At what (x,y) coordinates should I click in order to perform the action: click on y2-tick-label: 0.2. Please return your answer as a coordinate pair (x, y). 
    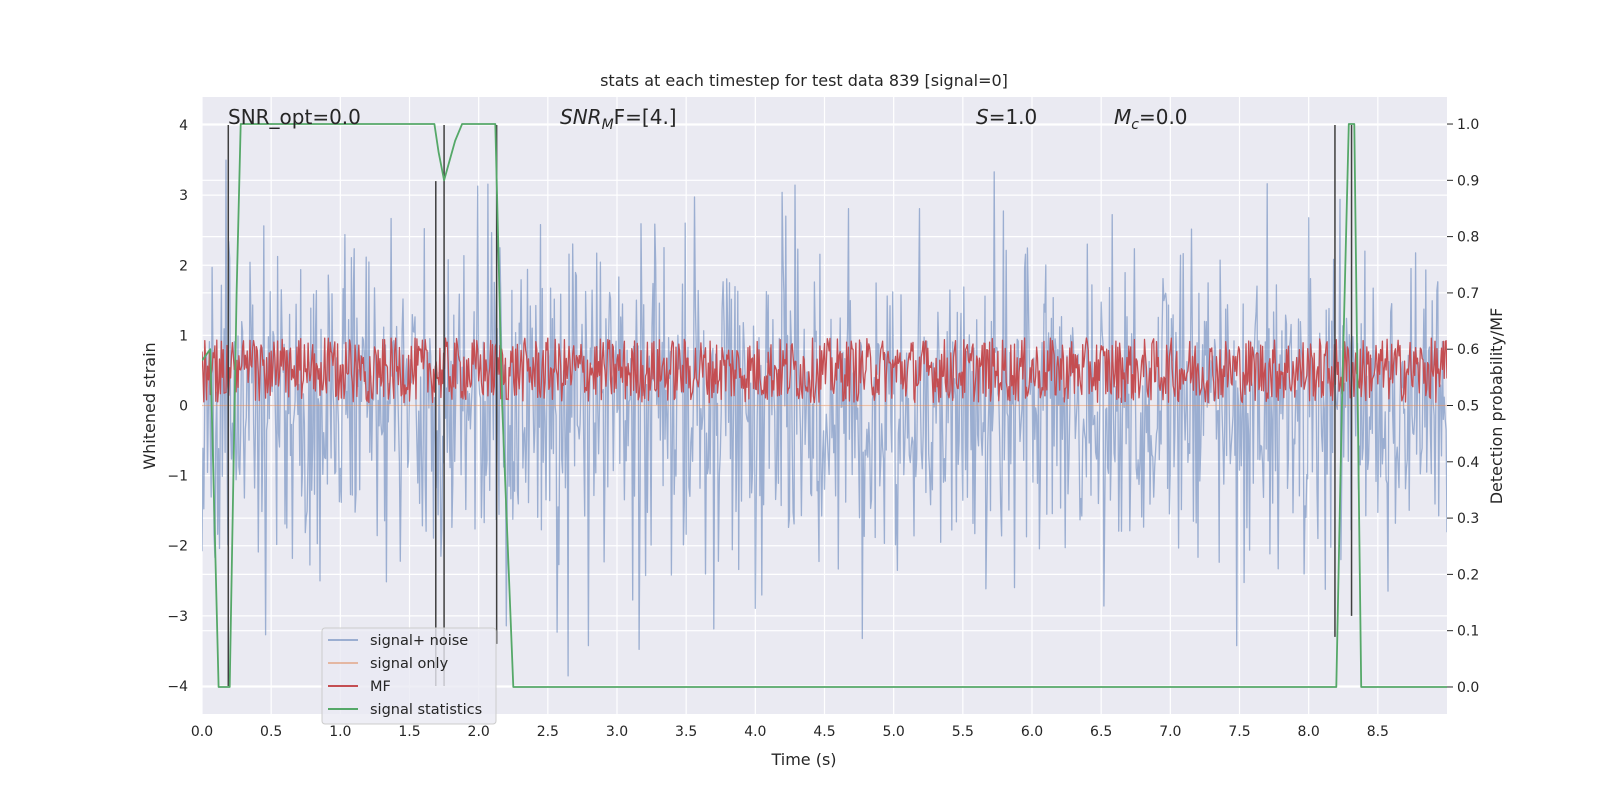
    Looking at the image, I should click on (1468, 575).